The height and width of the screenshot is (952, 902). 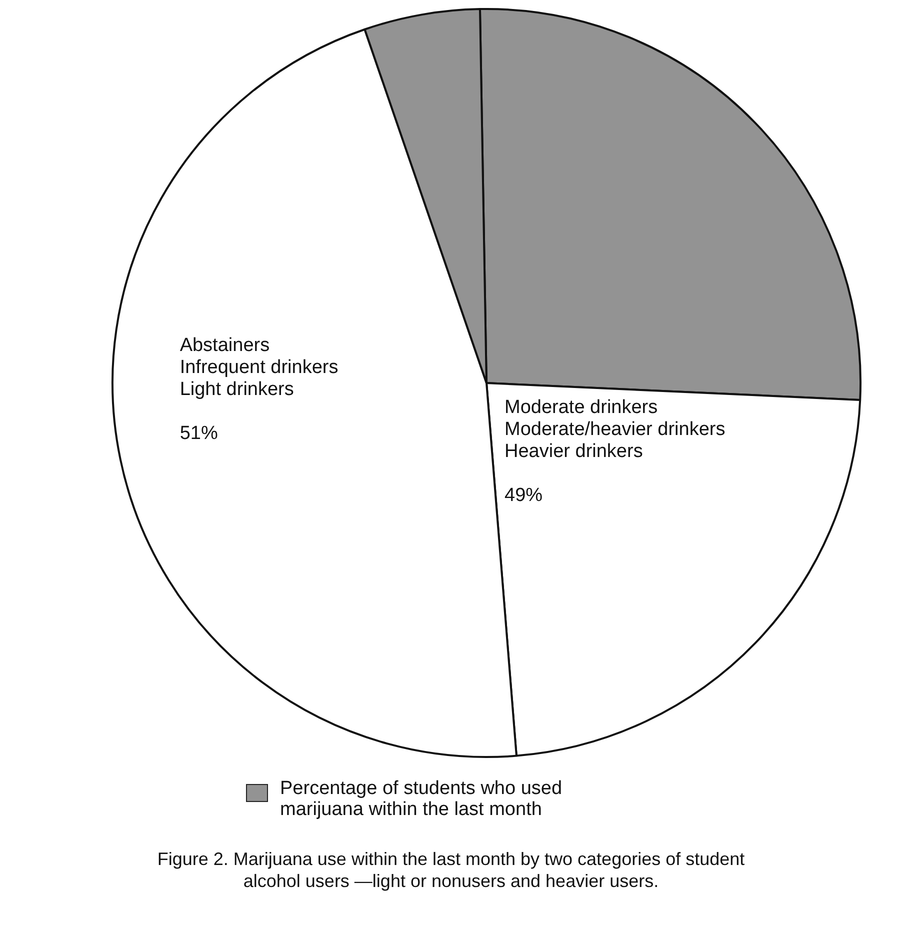 What do you see at coordinates (615, 451) in the screenshot?
I see `category-label: Moderate drinkers Moderate/heavier drinkers Heavier drinkers 49%` at bounding box center [615, 451].